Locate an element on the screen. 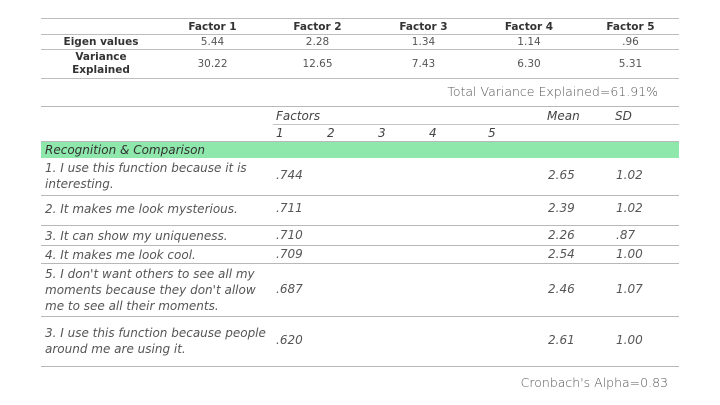 This screenshot has width=720, height=405. item-loading: .709 is located at coordinates (289, 254).